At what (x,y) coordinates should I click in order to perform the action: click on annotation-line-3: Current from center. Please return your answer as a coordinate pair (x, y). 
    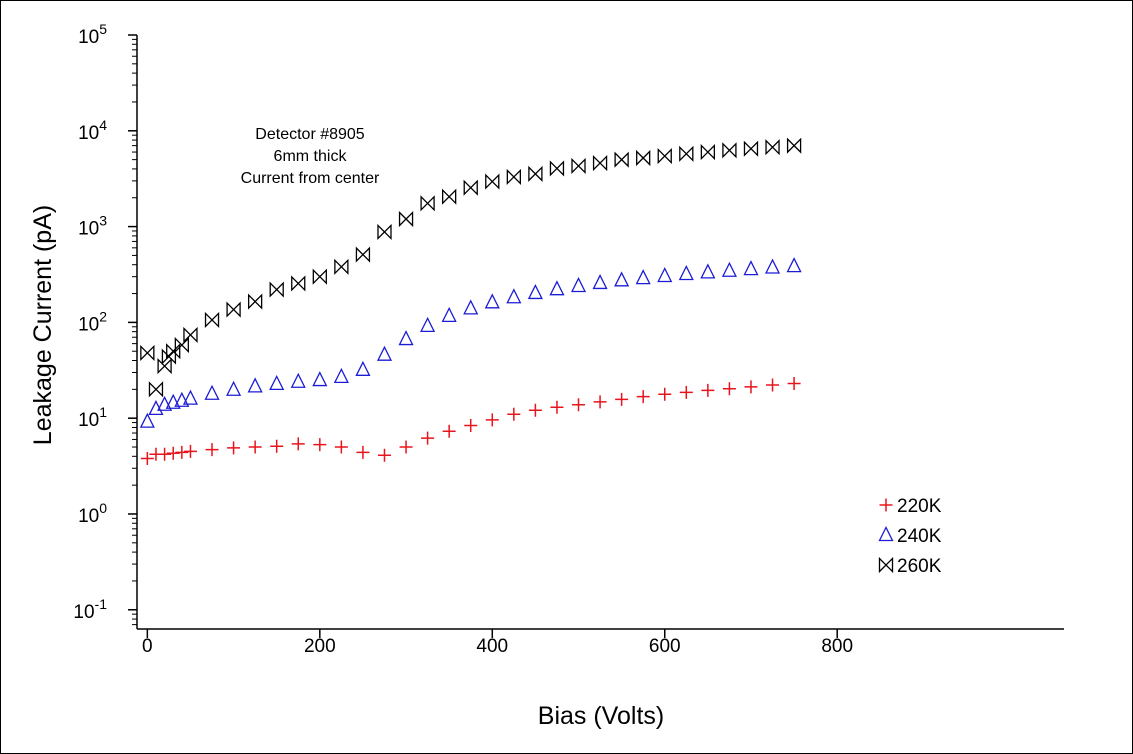
    Looking at the image, I should click on (310, 178).